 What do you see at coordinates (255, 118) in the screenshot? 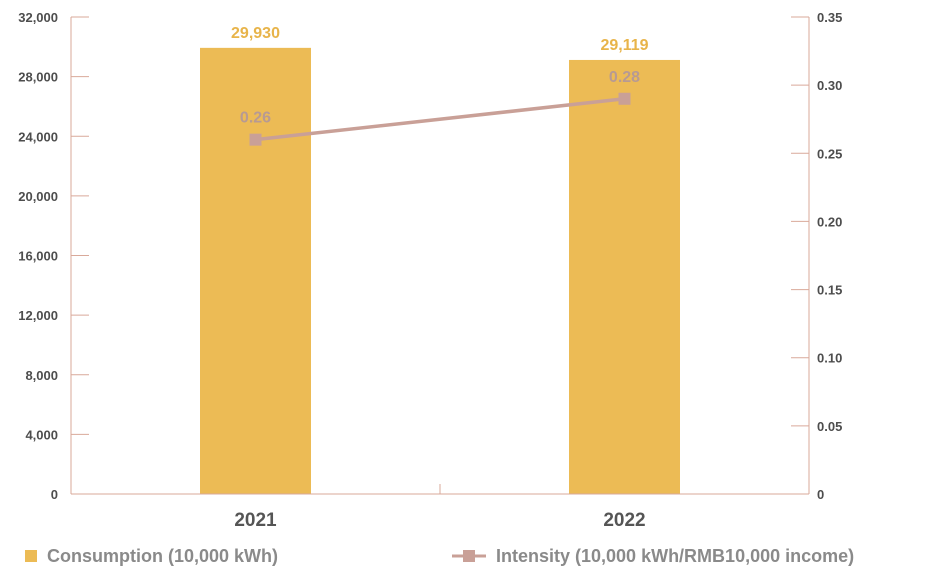
I see `intensity-data-label-2021: 0.26` at bounding box center [255, 118].